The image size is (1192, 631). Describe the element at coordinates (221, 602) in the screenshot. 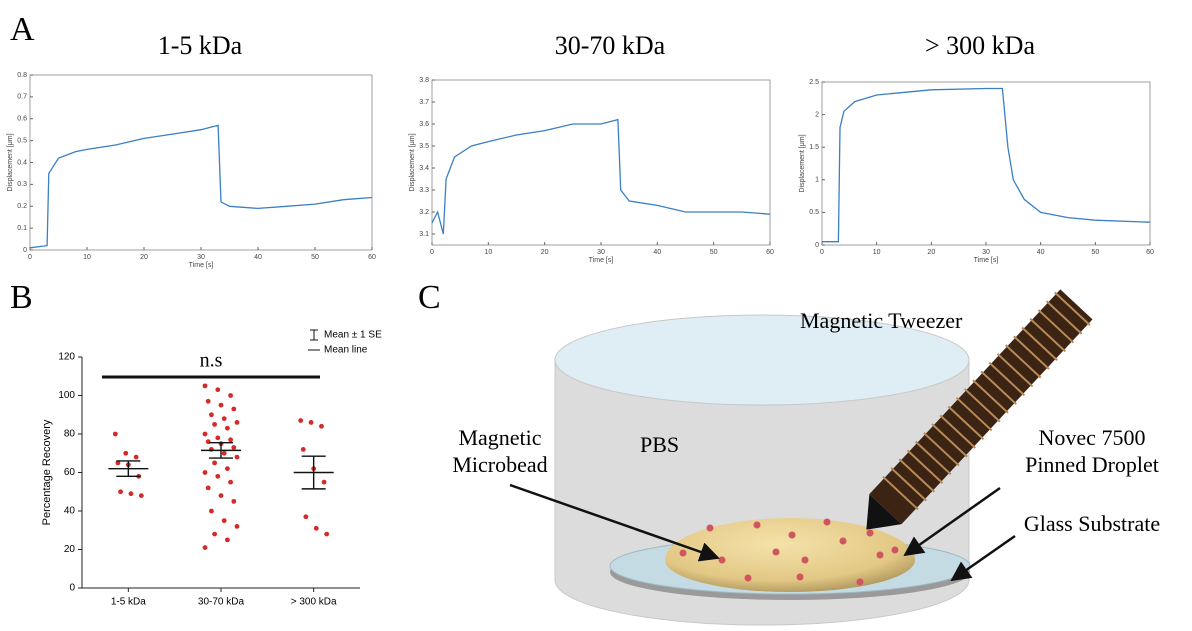

I see `x-tick-label: 30-70 kDa` at that location.